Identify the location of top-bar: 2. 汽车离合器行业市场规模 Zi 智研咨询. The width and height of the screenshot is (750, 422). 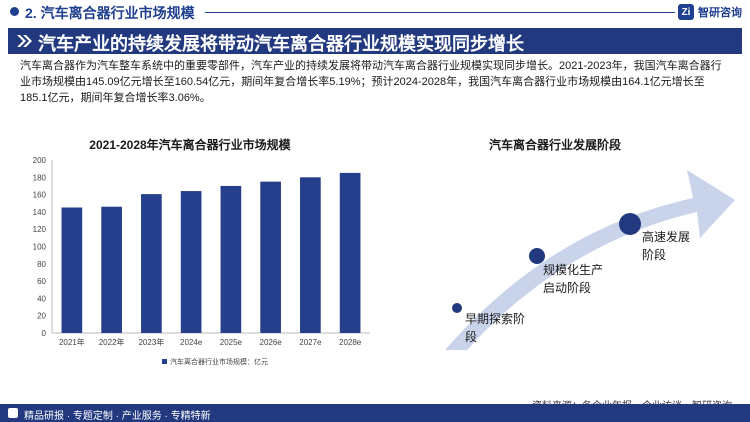
(375, 12).